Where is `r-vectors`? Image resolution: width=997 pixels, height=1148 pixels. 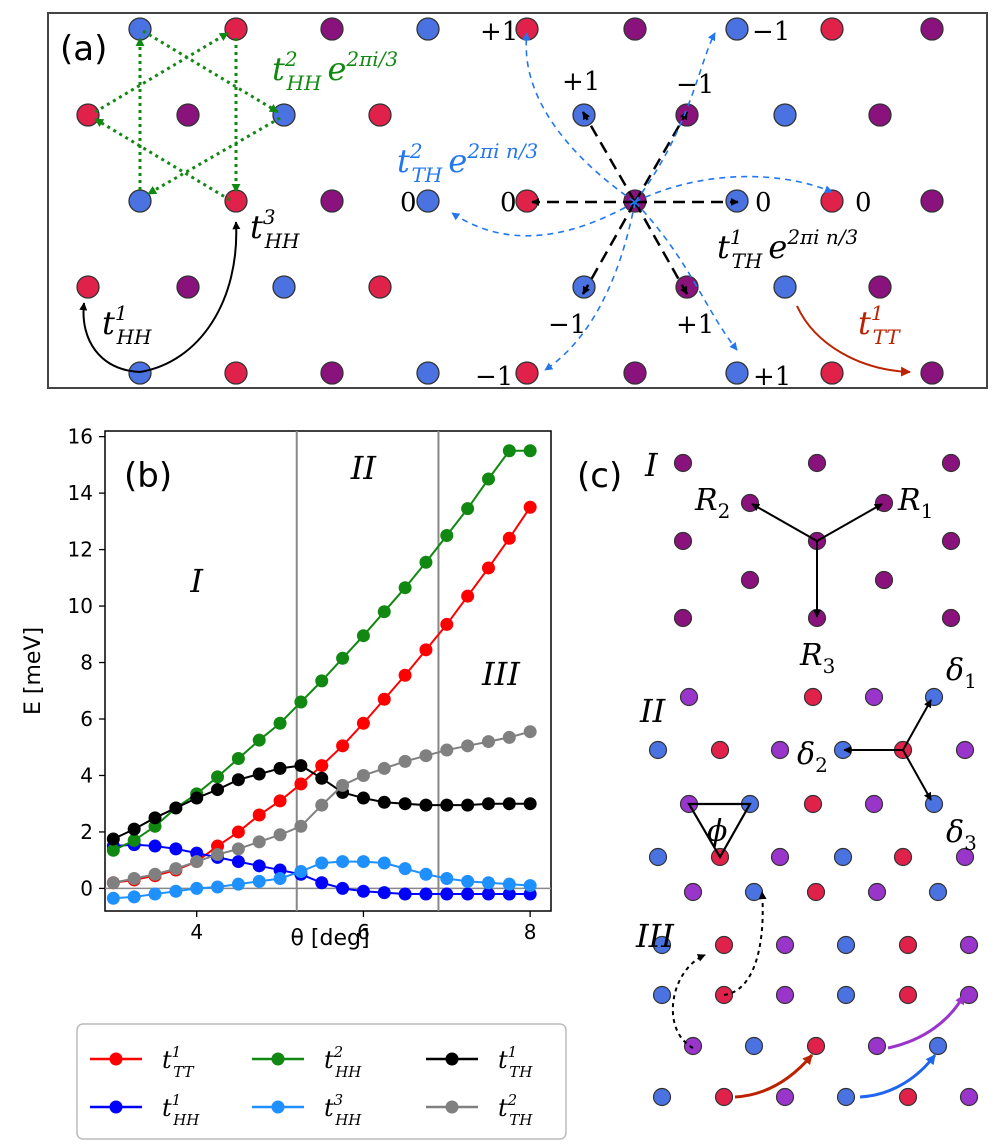
r-vectors is located at coordinates (817, 560).